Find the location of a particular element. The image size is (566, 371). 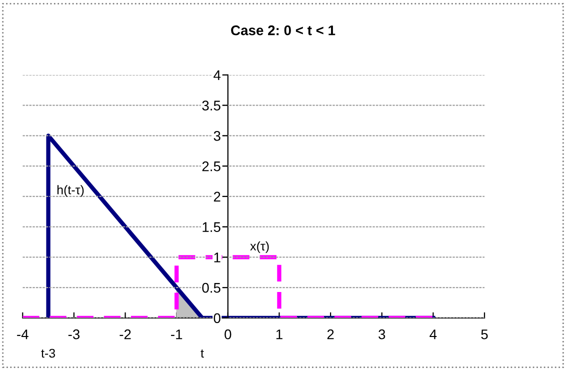

y-tick-label: 4 is located at coordinates (217, 75).